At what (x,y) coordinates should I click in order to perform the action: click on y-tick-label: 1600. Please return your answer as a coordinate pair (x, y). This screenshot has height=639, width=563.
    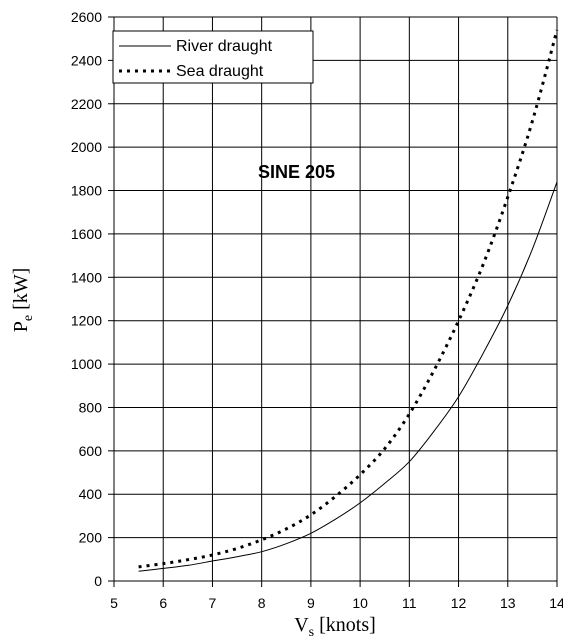
    Looking at the image, I should click on (86, 234).